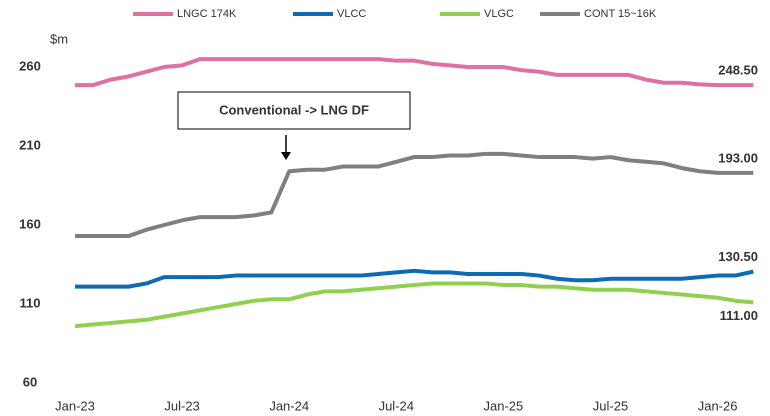  I want to click on y-tick-label: 60, so click(30, 381).